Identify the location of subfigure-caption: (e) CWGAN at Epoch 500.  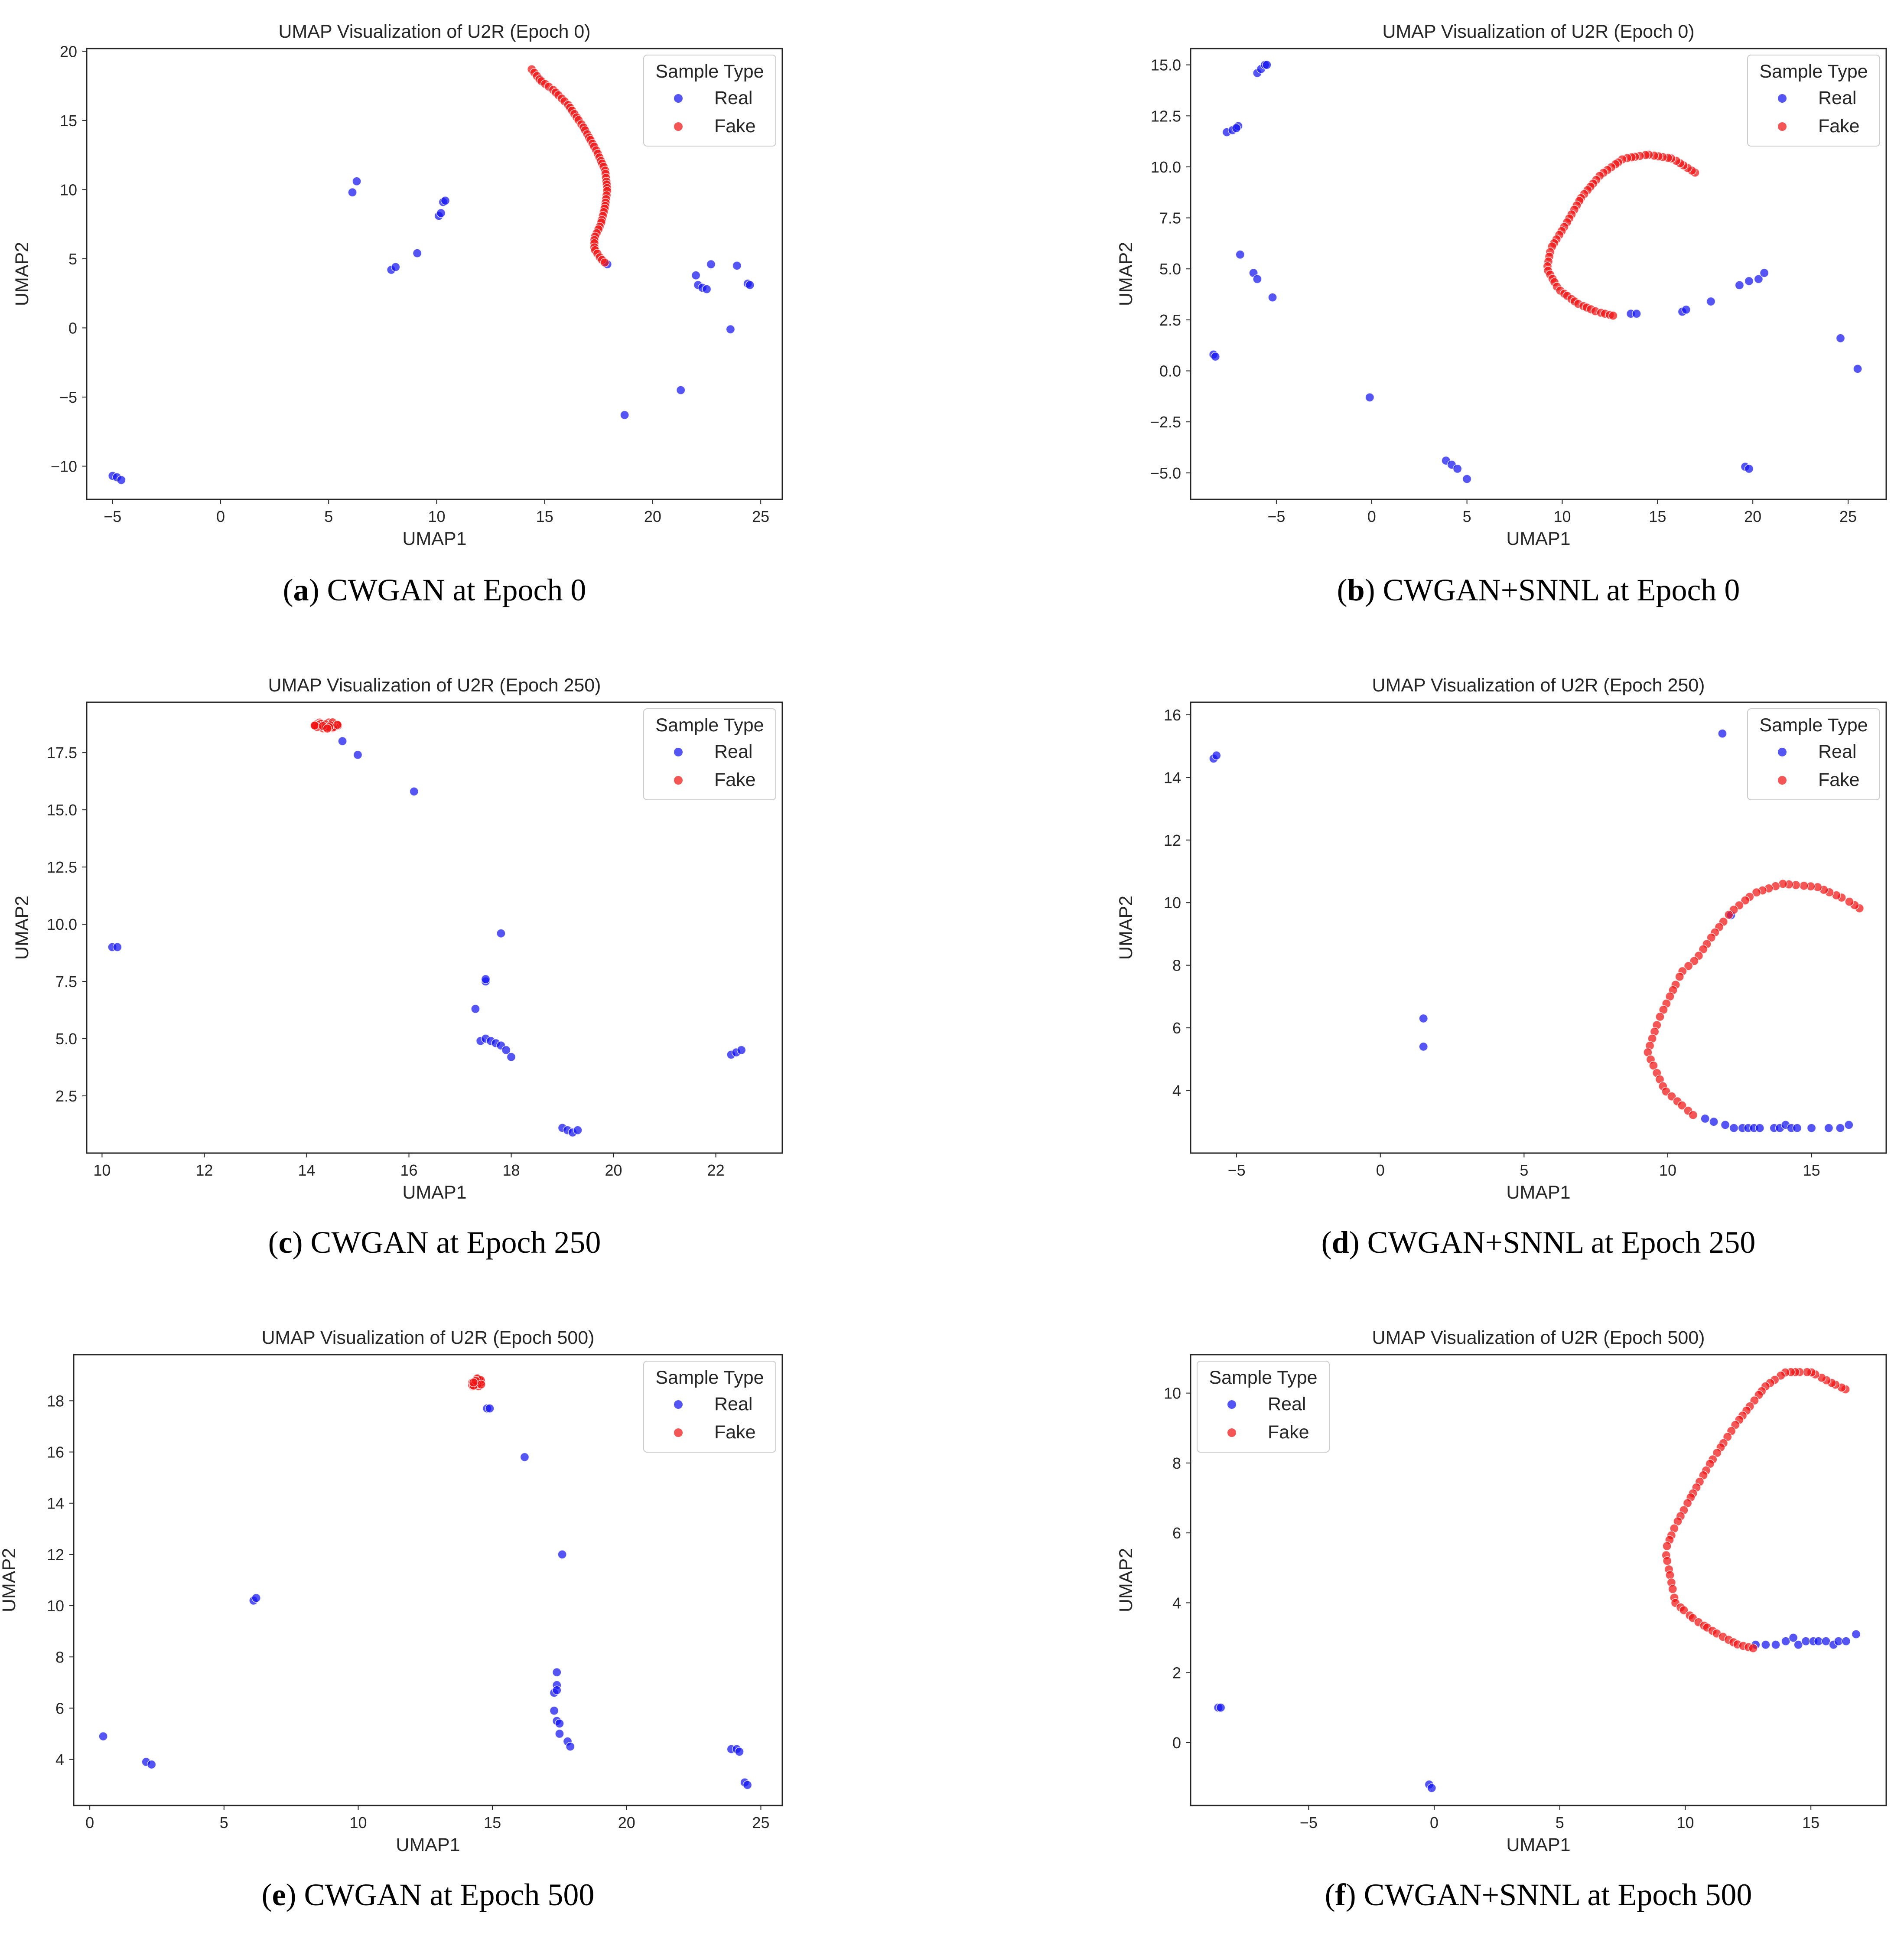
(428, 1894).